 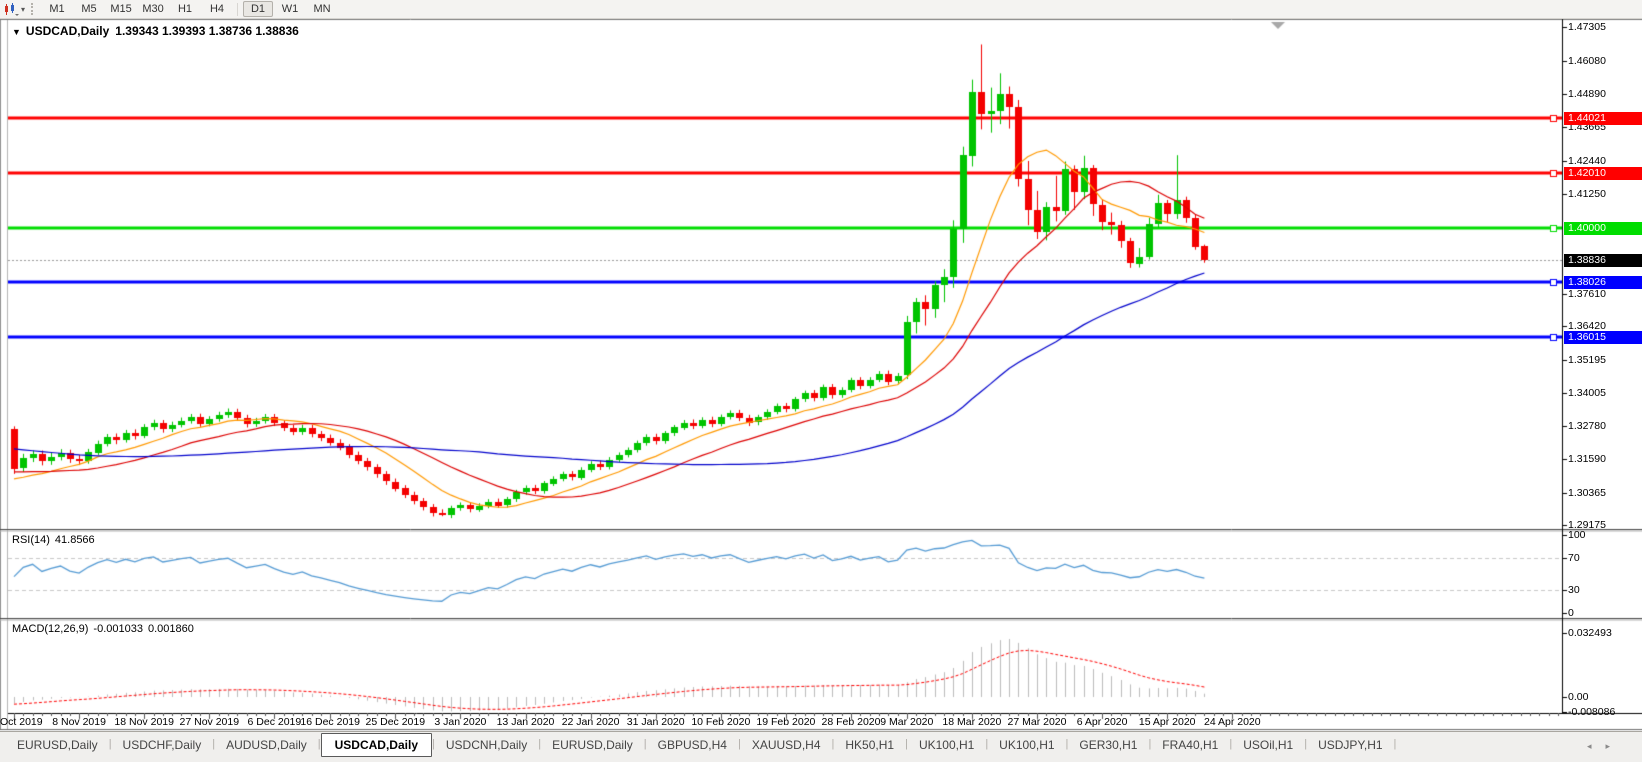 What do you see at coordinates (1587, 459) in the screenshot?
I see `price-axis-tick: 1.31590` at bounding box center [1587, 459].